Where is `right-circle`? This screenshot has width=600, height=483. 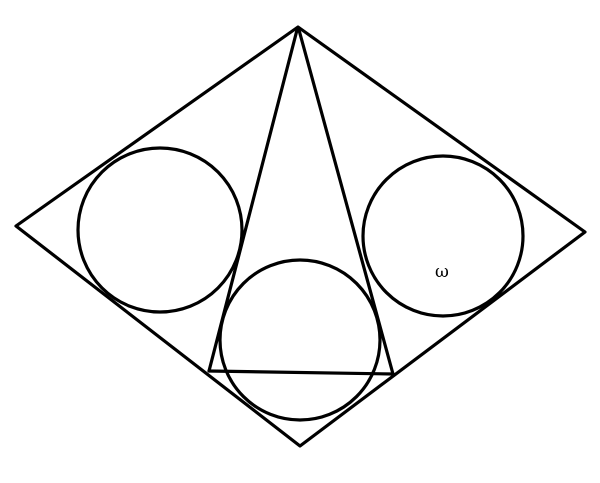
right-circle is located at coordinates (443, 236).